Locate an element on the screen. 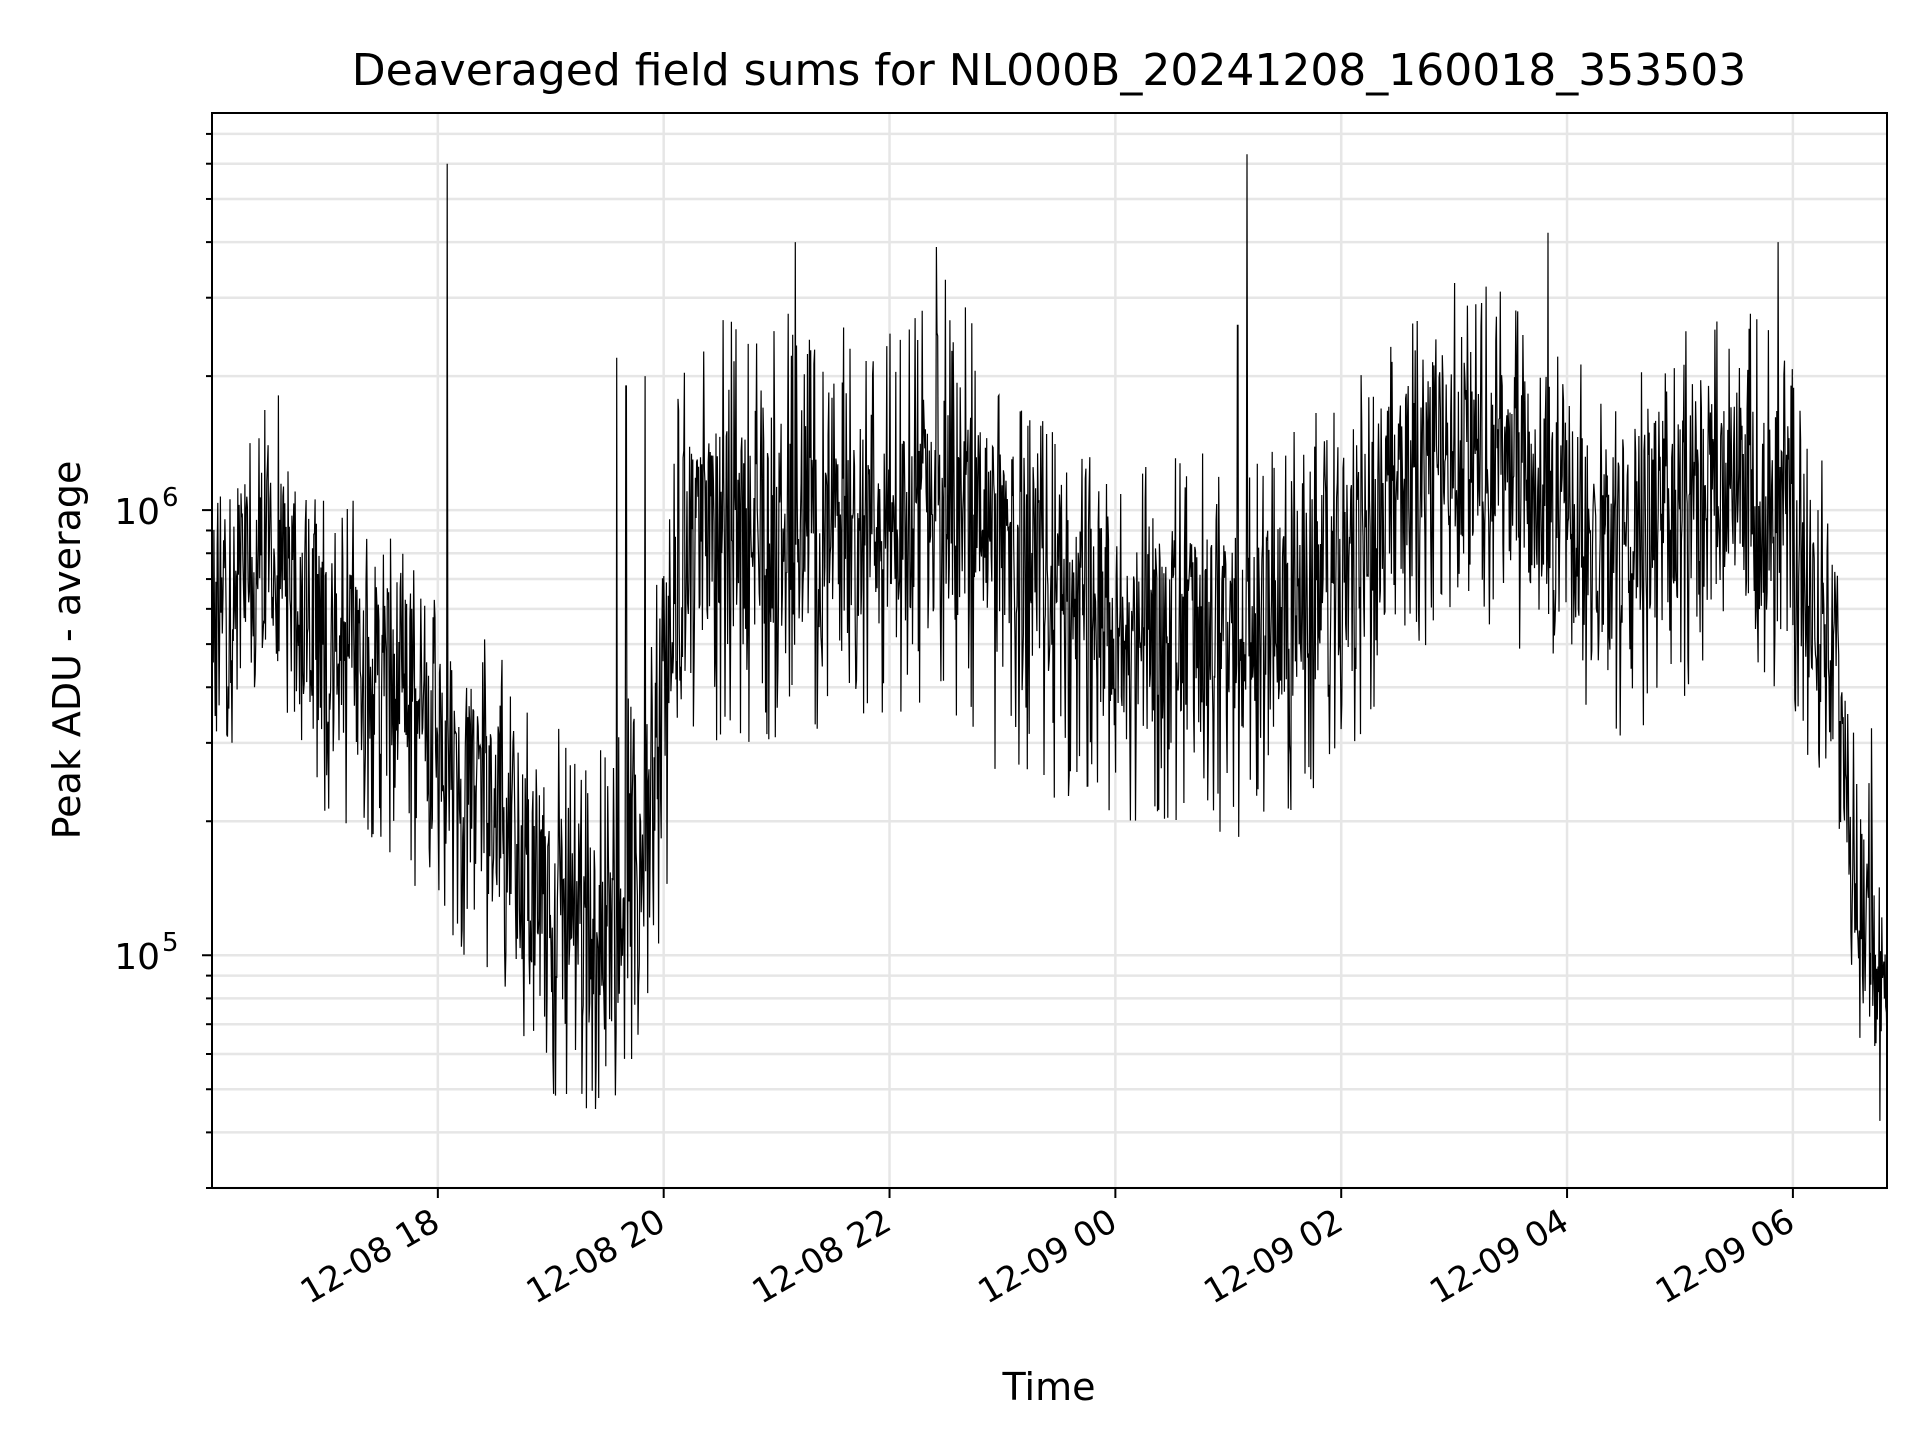  x-axis-label: Time is located at coordinates (1049, 1387).